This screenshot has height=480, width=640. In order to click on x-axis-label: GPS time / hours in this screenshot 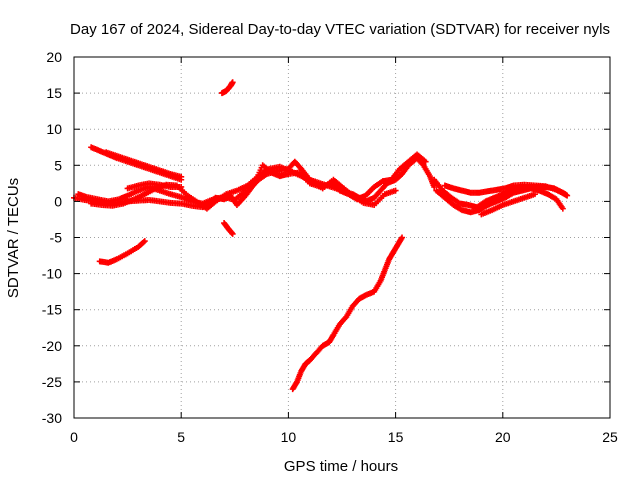, I will do `click(341, 466)`.